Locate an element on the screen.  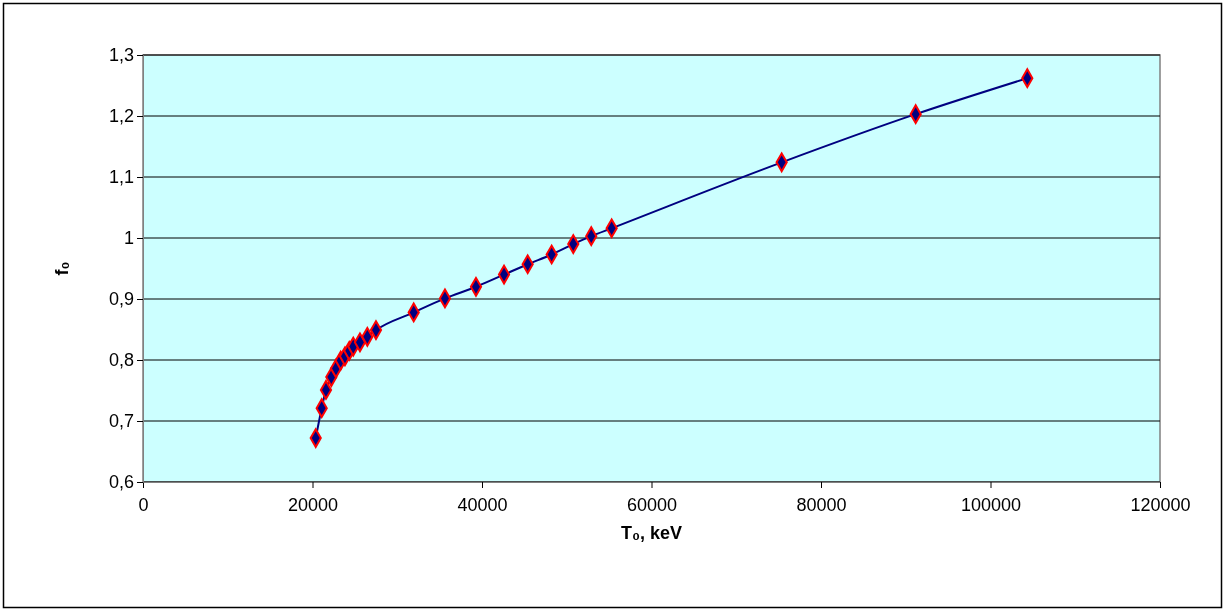
y-axis-title: f₀ is located at coordinates (62, 268).